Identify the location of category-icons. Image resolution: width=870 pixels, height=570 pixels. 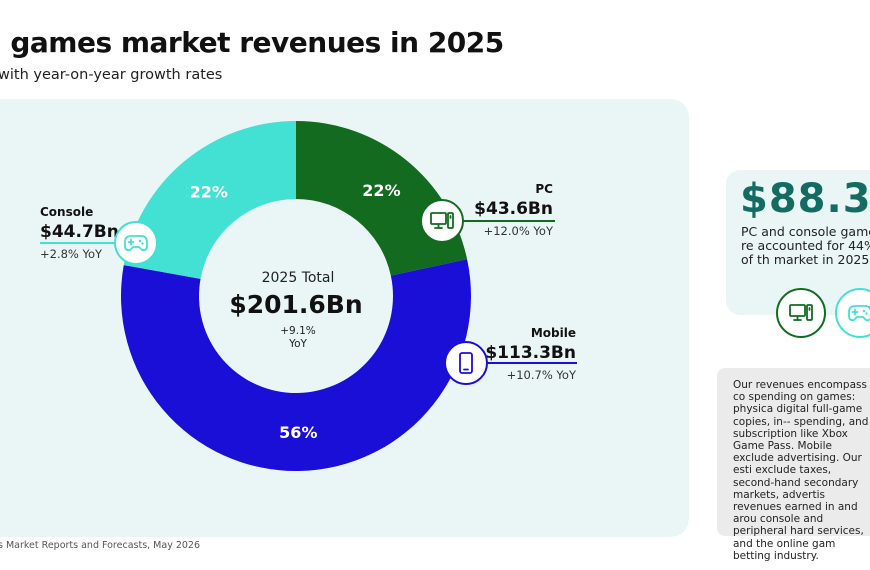
(301, 292).